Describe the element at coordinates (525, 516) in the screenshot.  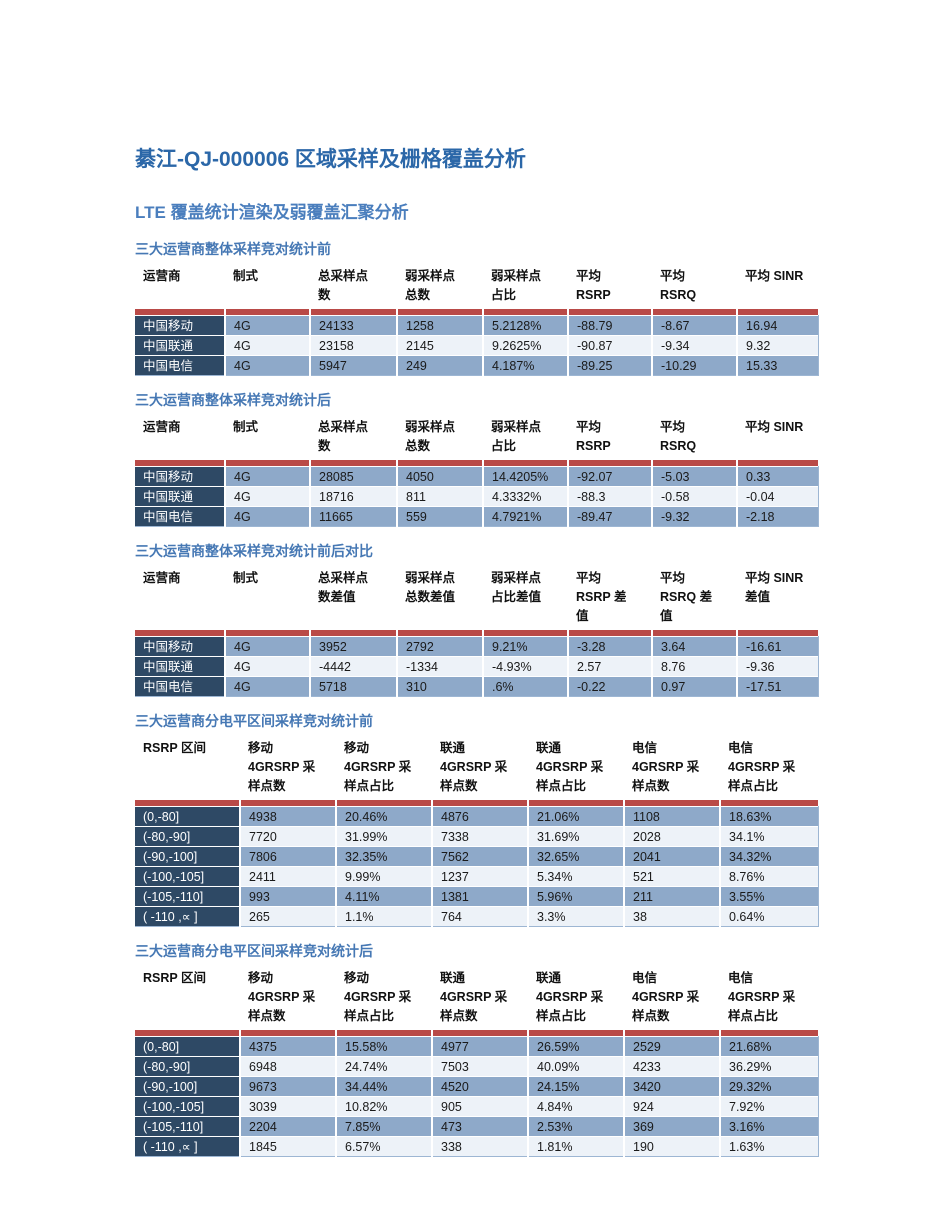
I see `data-cell: 4.7921%` at that location.